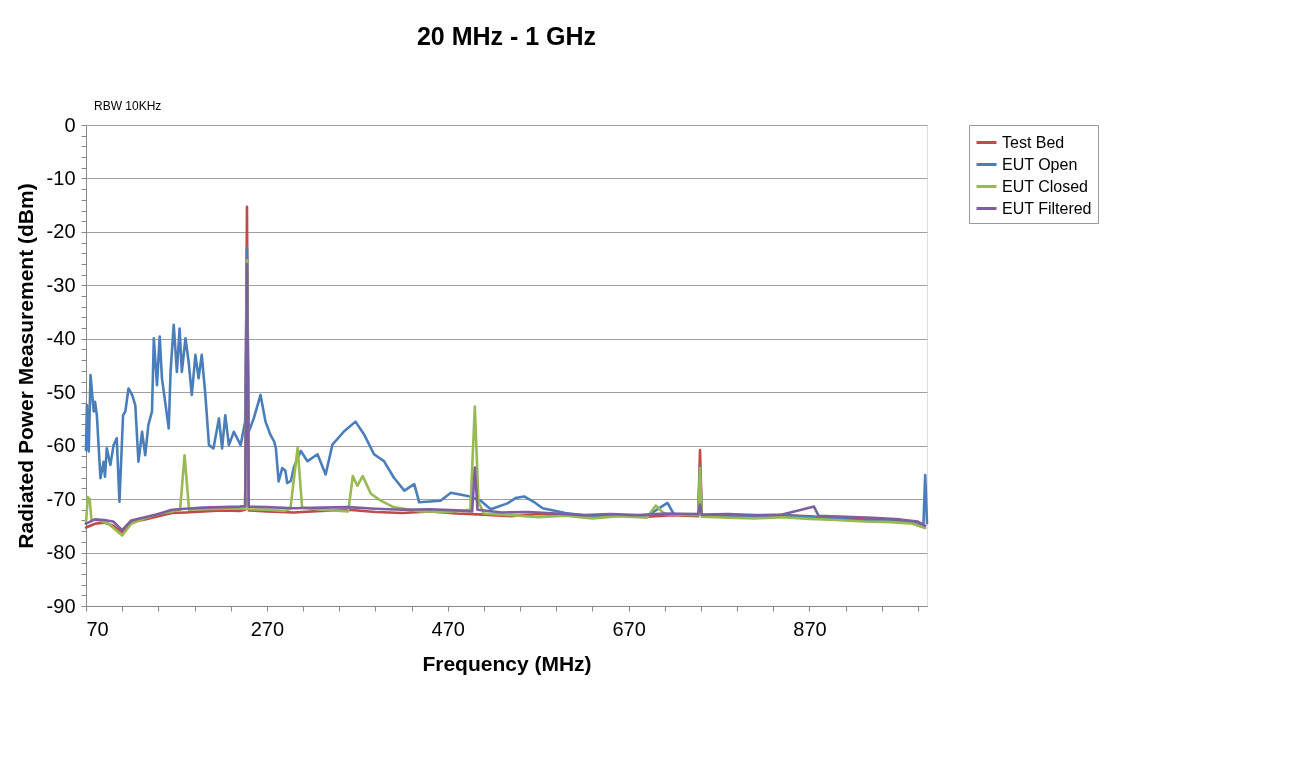  I want to click on legend-label: EUT Open, so click(1040, 164).